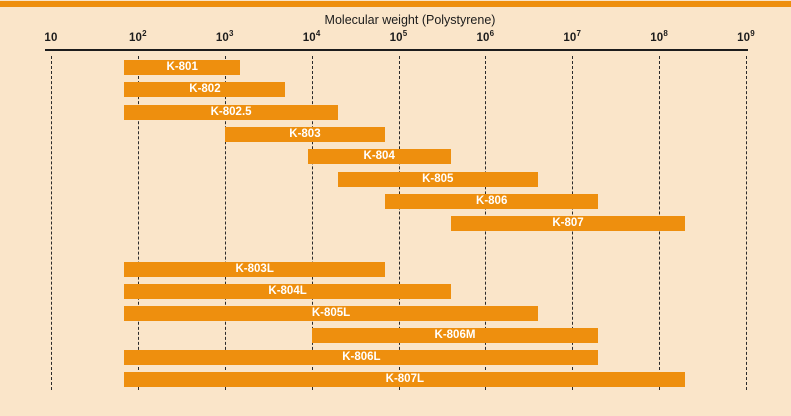 The image size is (791, 416). What do you see at coordinates (225, 223) in the screenshot?
I see `gridline-10e3` at bounding box center [225, 223].